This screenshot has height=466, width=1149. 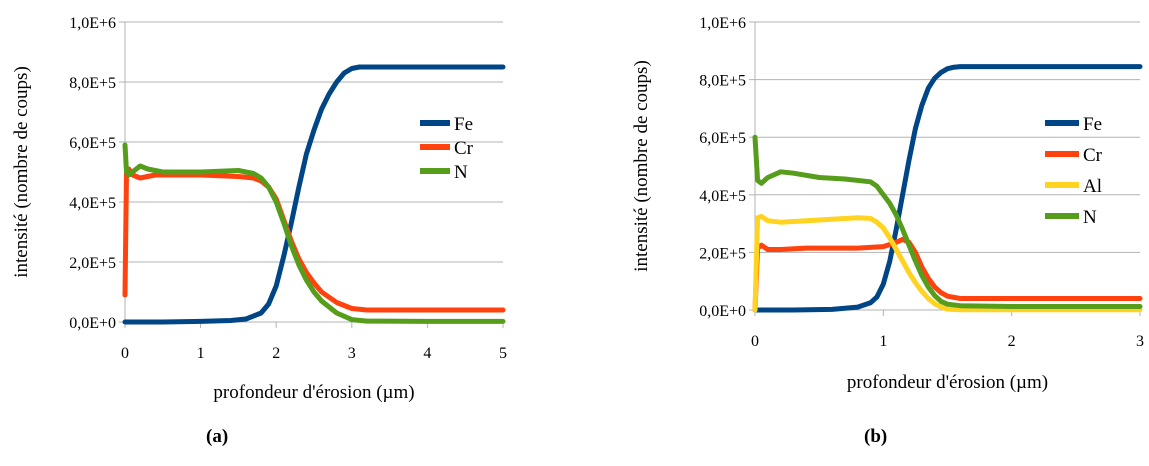 What do you see at coordinates (876, 436) in the screenshot?
I see `caption-b: (b)` at bounding box center [876, 436].